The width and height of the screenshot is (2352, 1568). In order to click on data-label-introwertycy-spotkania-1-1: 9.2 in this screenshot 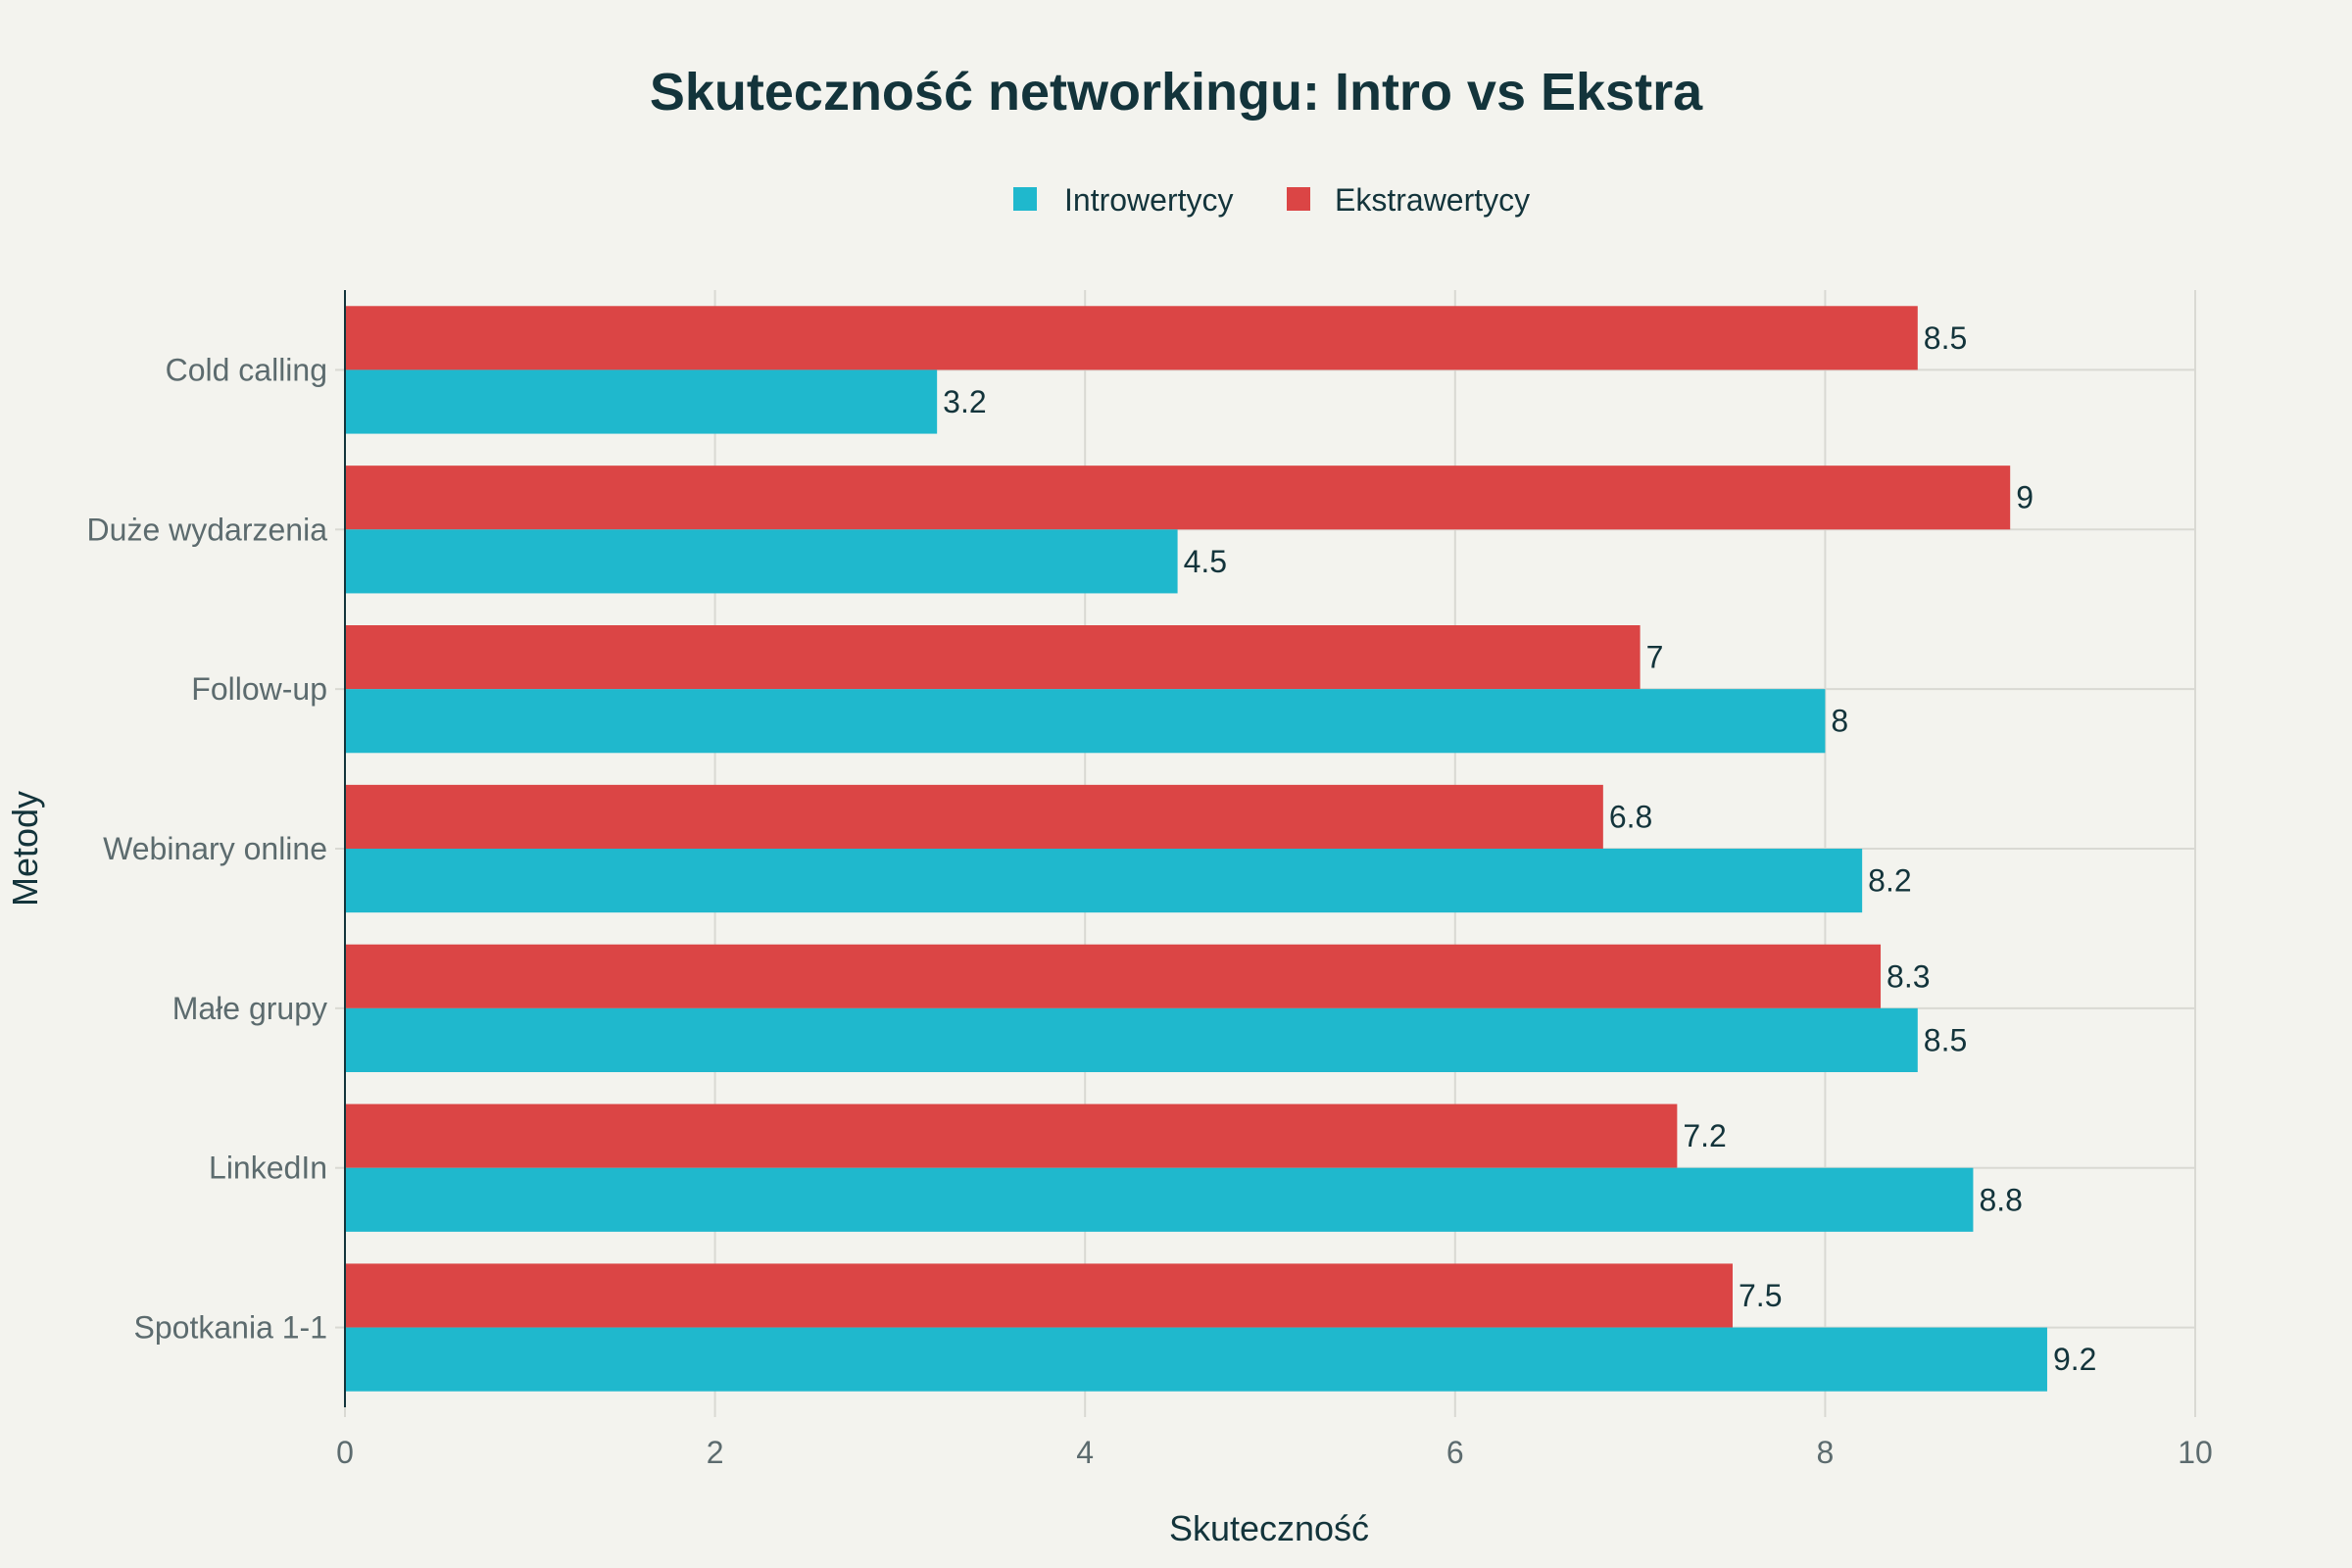, I will do `click(2074, 1359)`.